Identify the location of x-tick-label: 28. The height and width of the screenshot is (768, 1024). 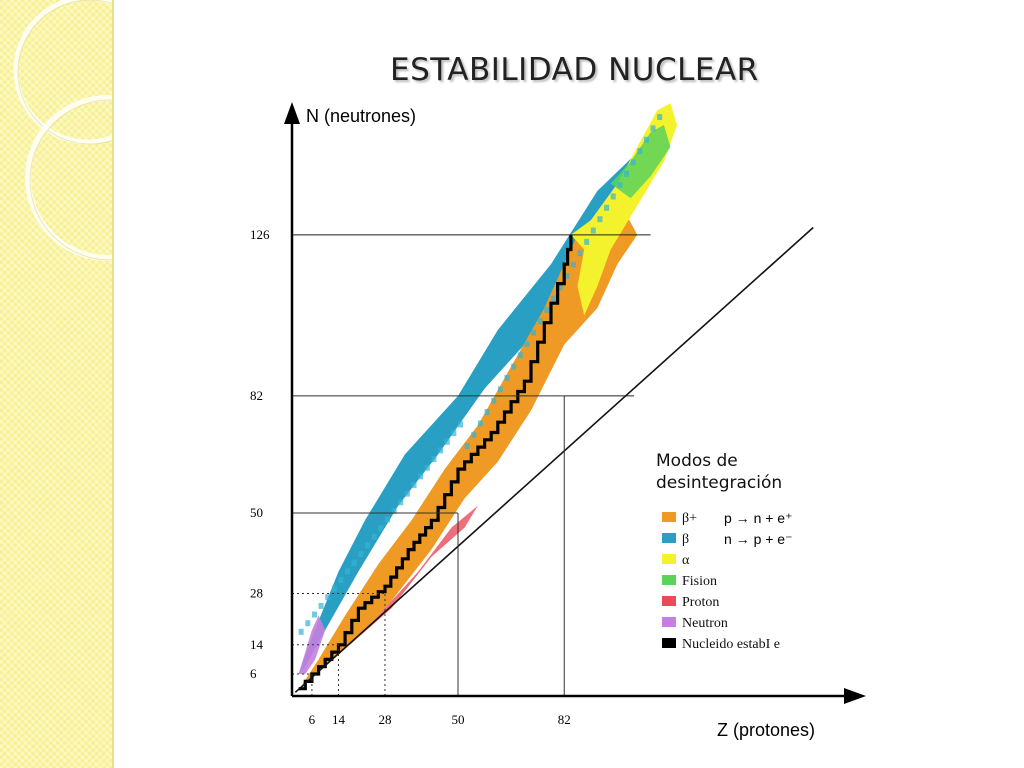
(384, 719).